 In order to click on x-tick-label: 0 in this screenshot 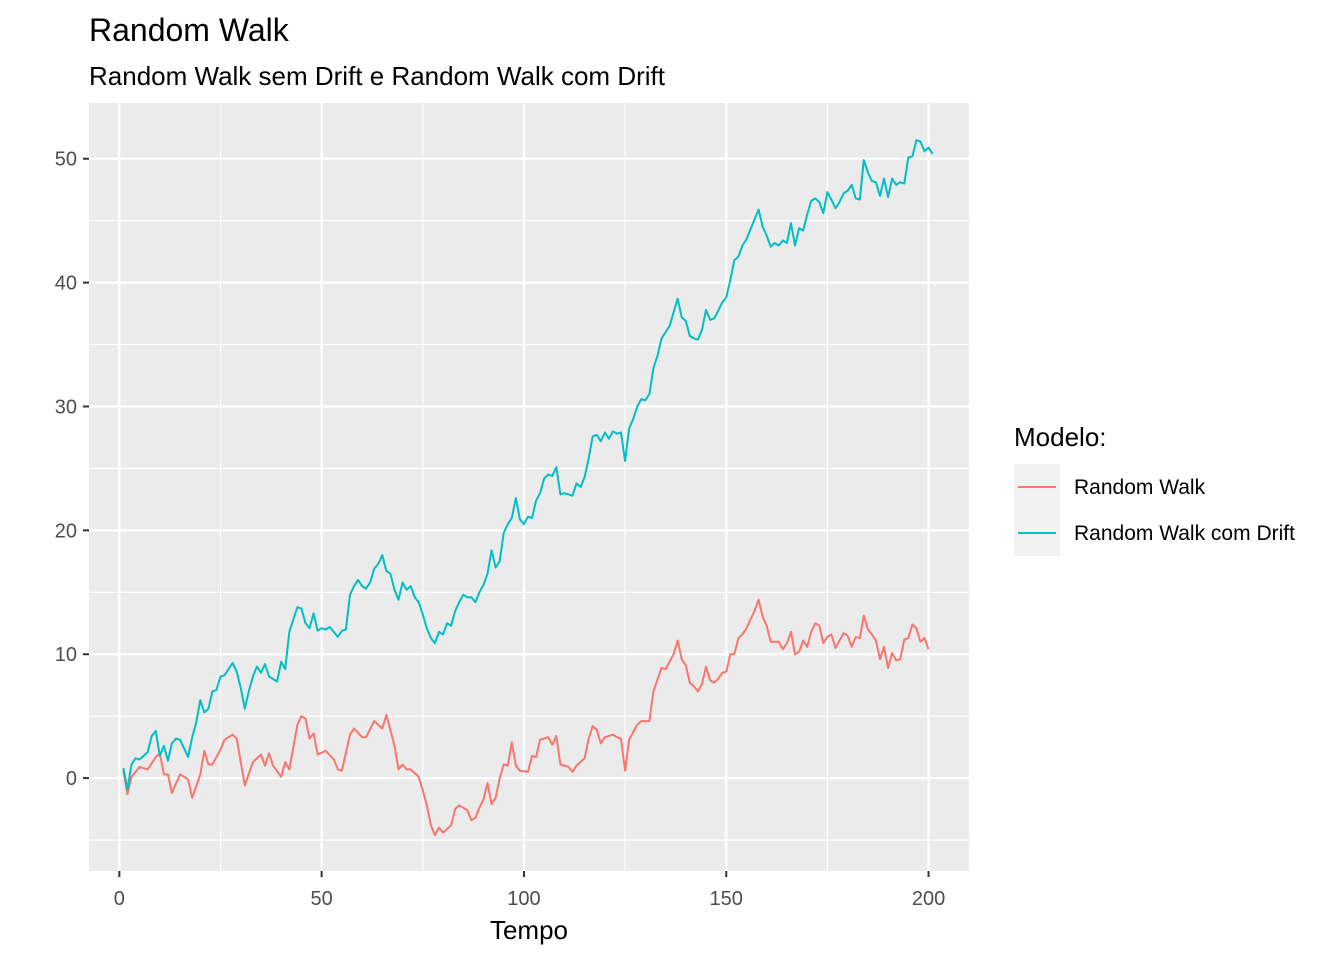, I will do `click(119, 899)`.